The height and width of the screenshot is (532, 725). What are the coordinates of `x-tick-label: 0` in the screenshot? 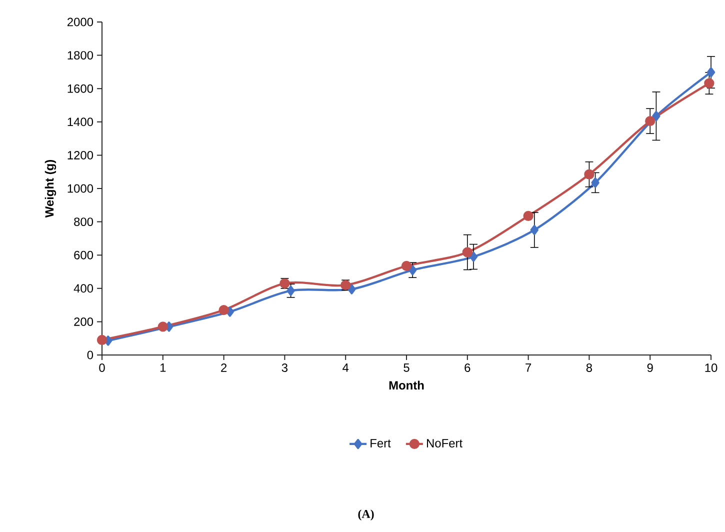 It's located at (102, 368).